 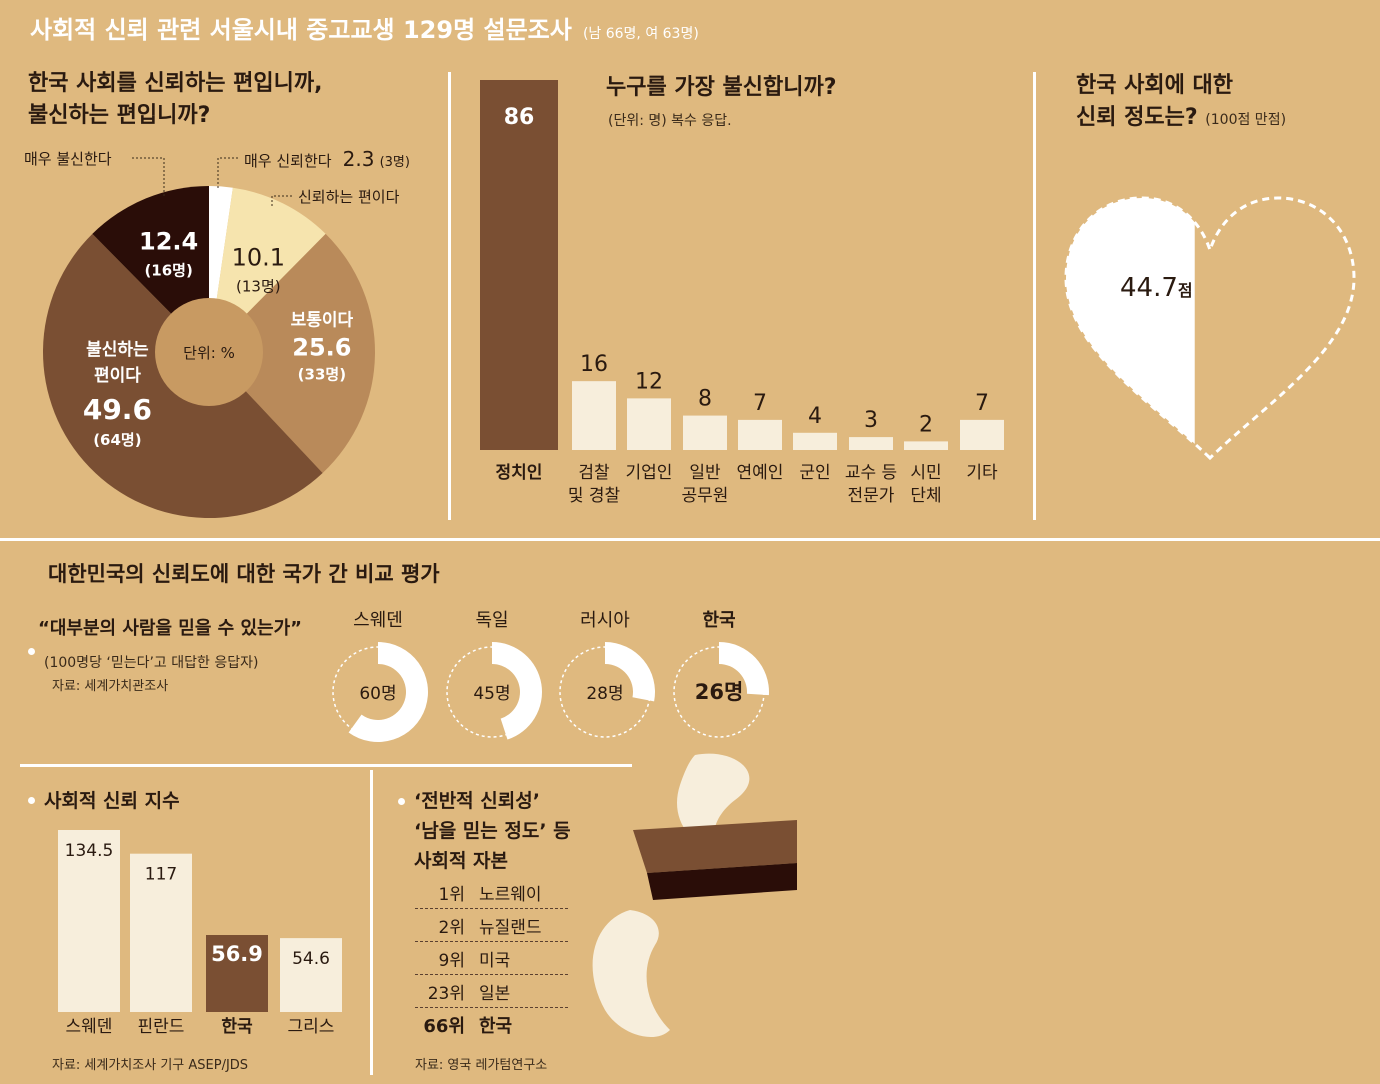 What do you see at coordinates (495, 961) in the screenshot?
I see `ranking-country: 미국` at bounding box center [495, 961].